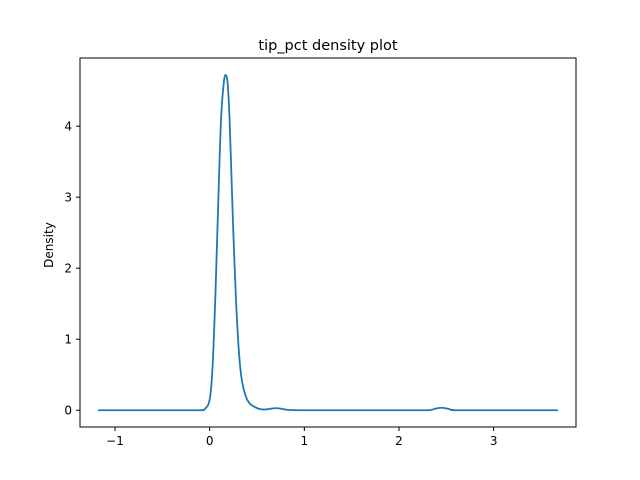 This screenshot has height=480, width=640. Describe the element at coordinates (68, 340) in the screenshot. I see `y-tick-label: 1` at that location.